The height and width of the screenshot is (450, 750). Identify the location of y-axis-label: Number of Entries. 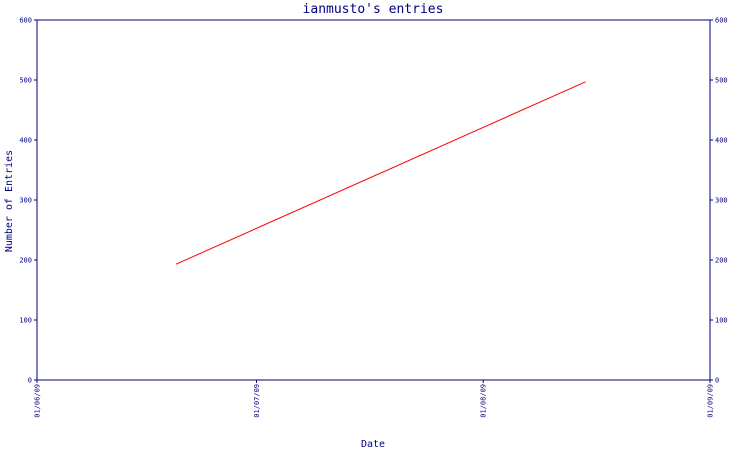
(9, 201).